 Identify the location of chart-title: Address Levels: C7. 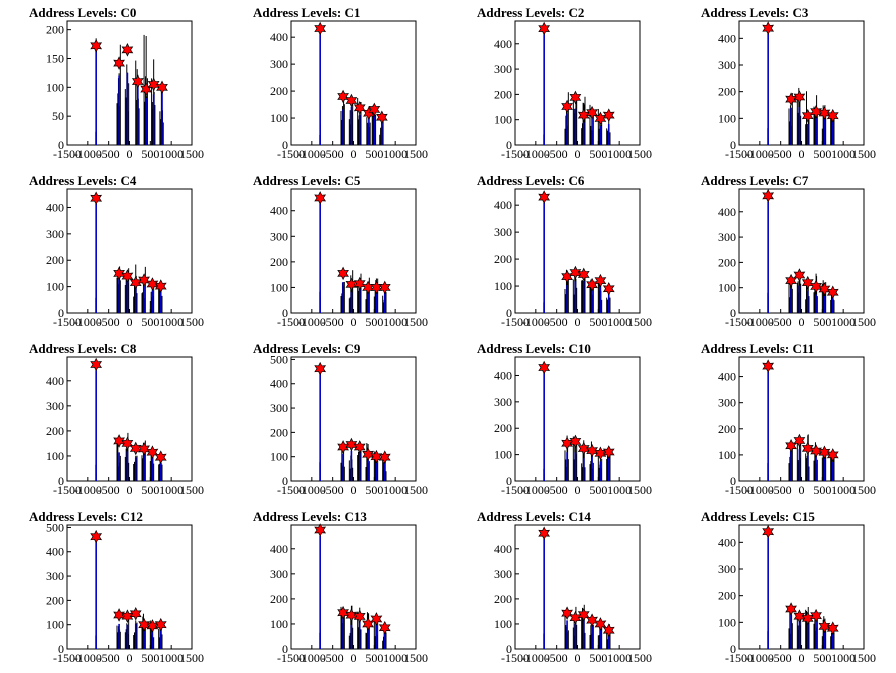
(755, 180).